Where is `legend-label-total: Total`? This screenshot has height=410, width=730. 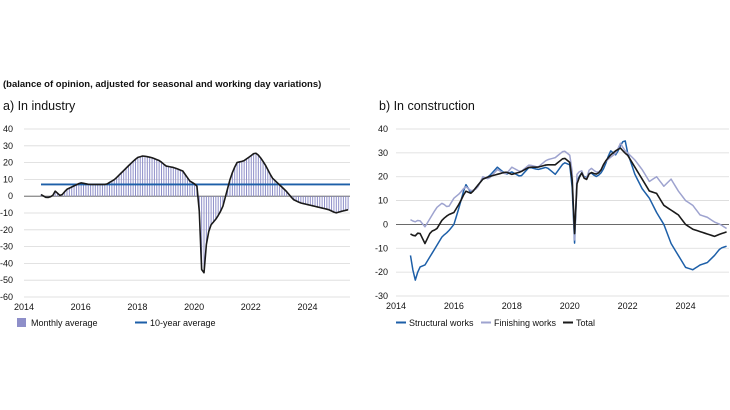 legend-label-total: Total is located at coordinates (585, 323).